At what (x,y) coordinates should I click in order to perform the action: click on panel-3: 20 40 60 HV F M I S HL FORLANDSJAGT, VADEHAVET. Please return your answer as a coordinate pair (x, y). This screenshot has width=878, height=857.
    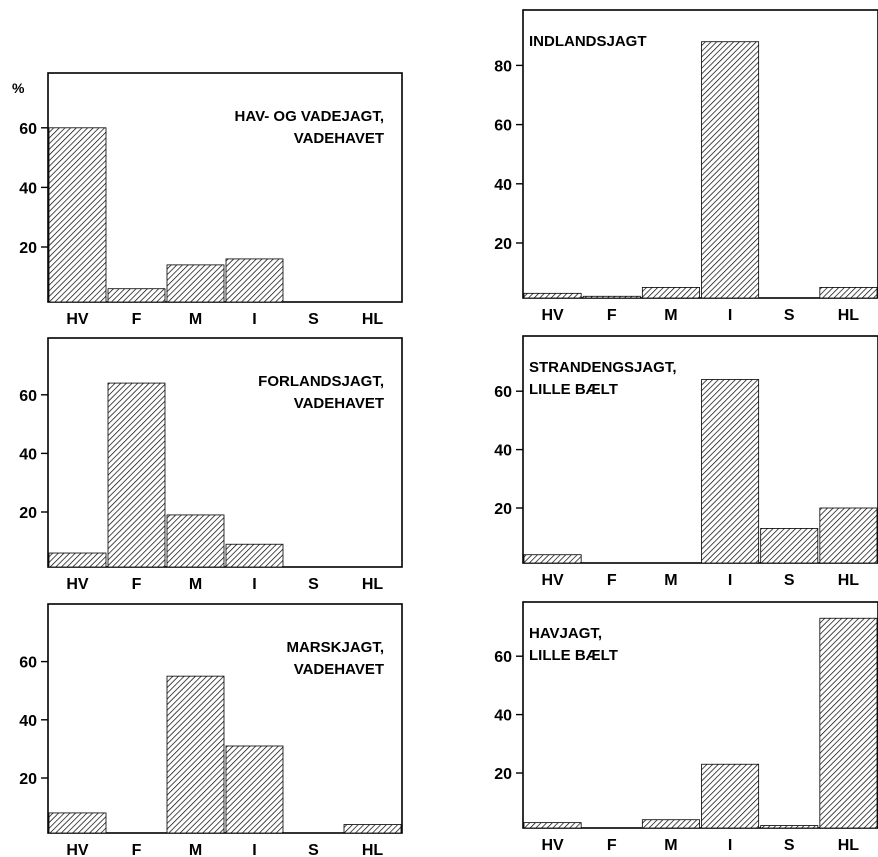
    Looking at the image, I should click on (211, 465).